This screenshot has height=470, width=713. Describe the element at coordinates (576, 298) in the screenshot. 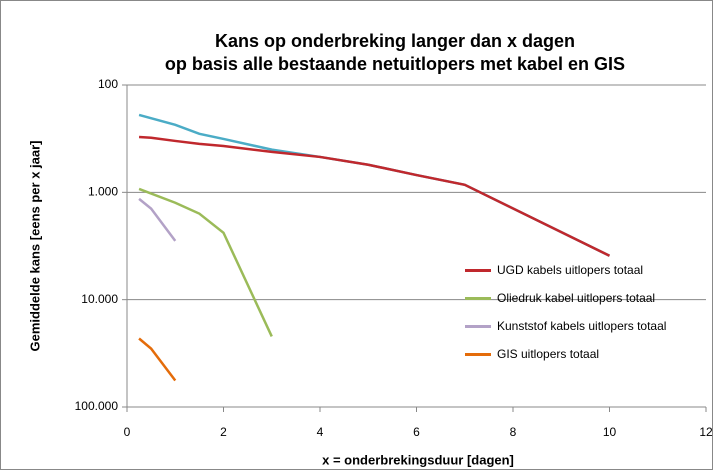

I see `legend-label: Oliedruk kabel uitlopers totaal` at that location.